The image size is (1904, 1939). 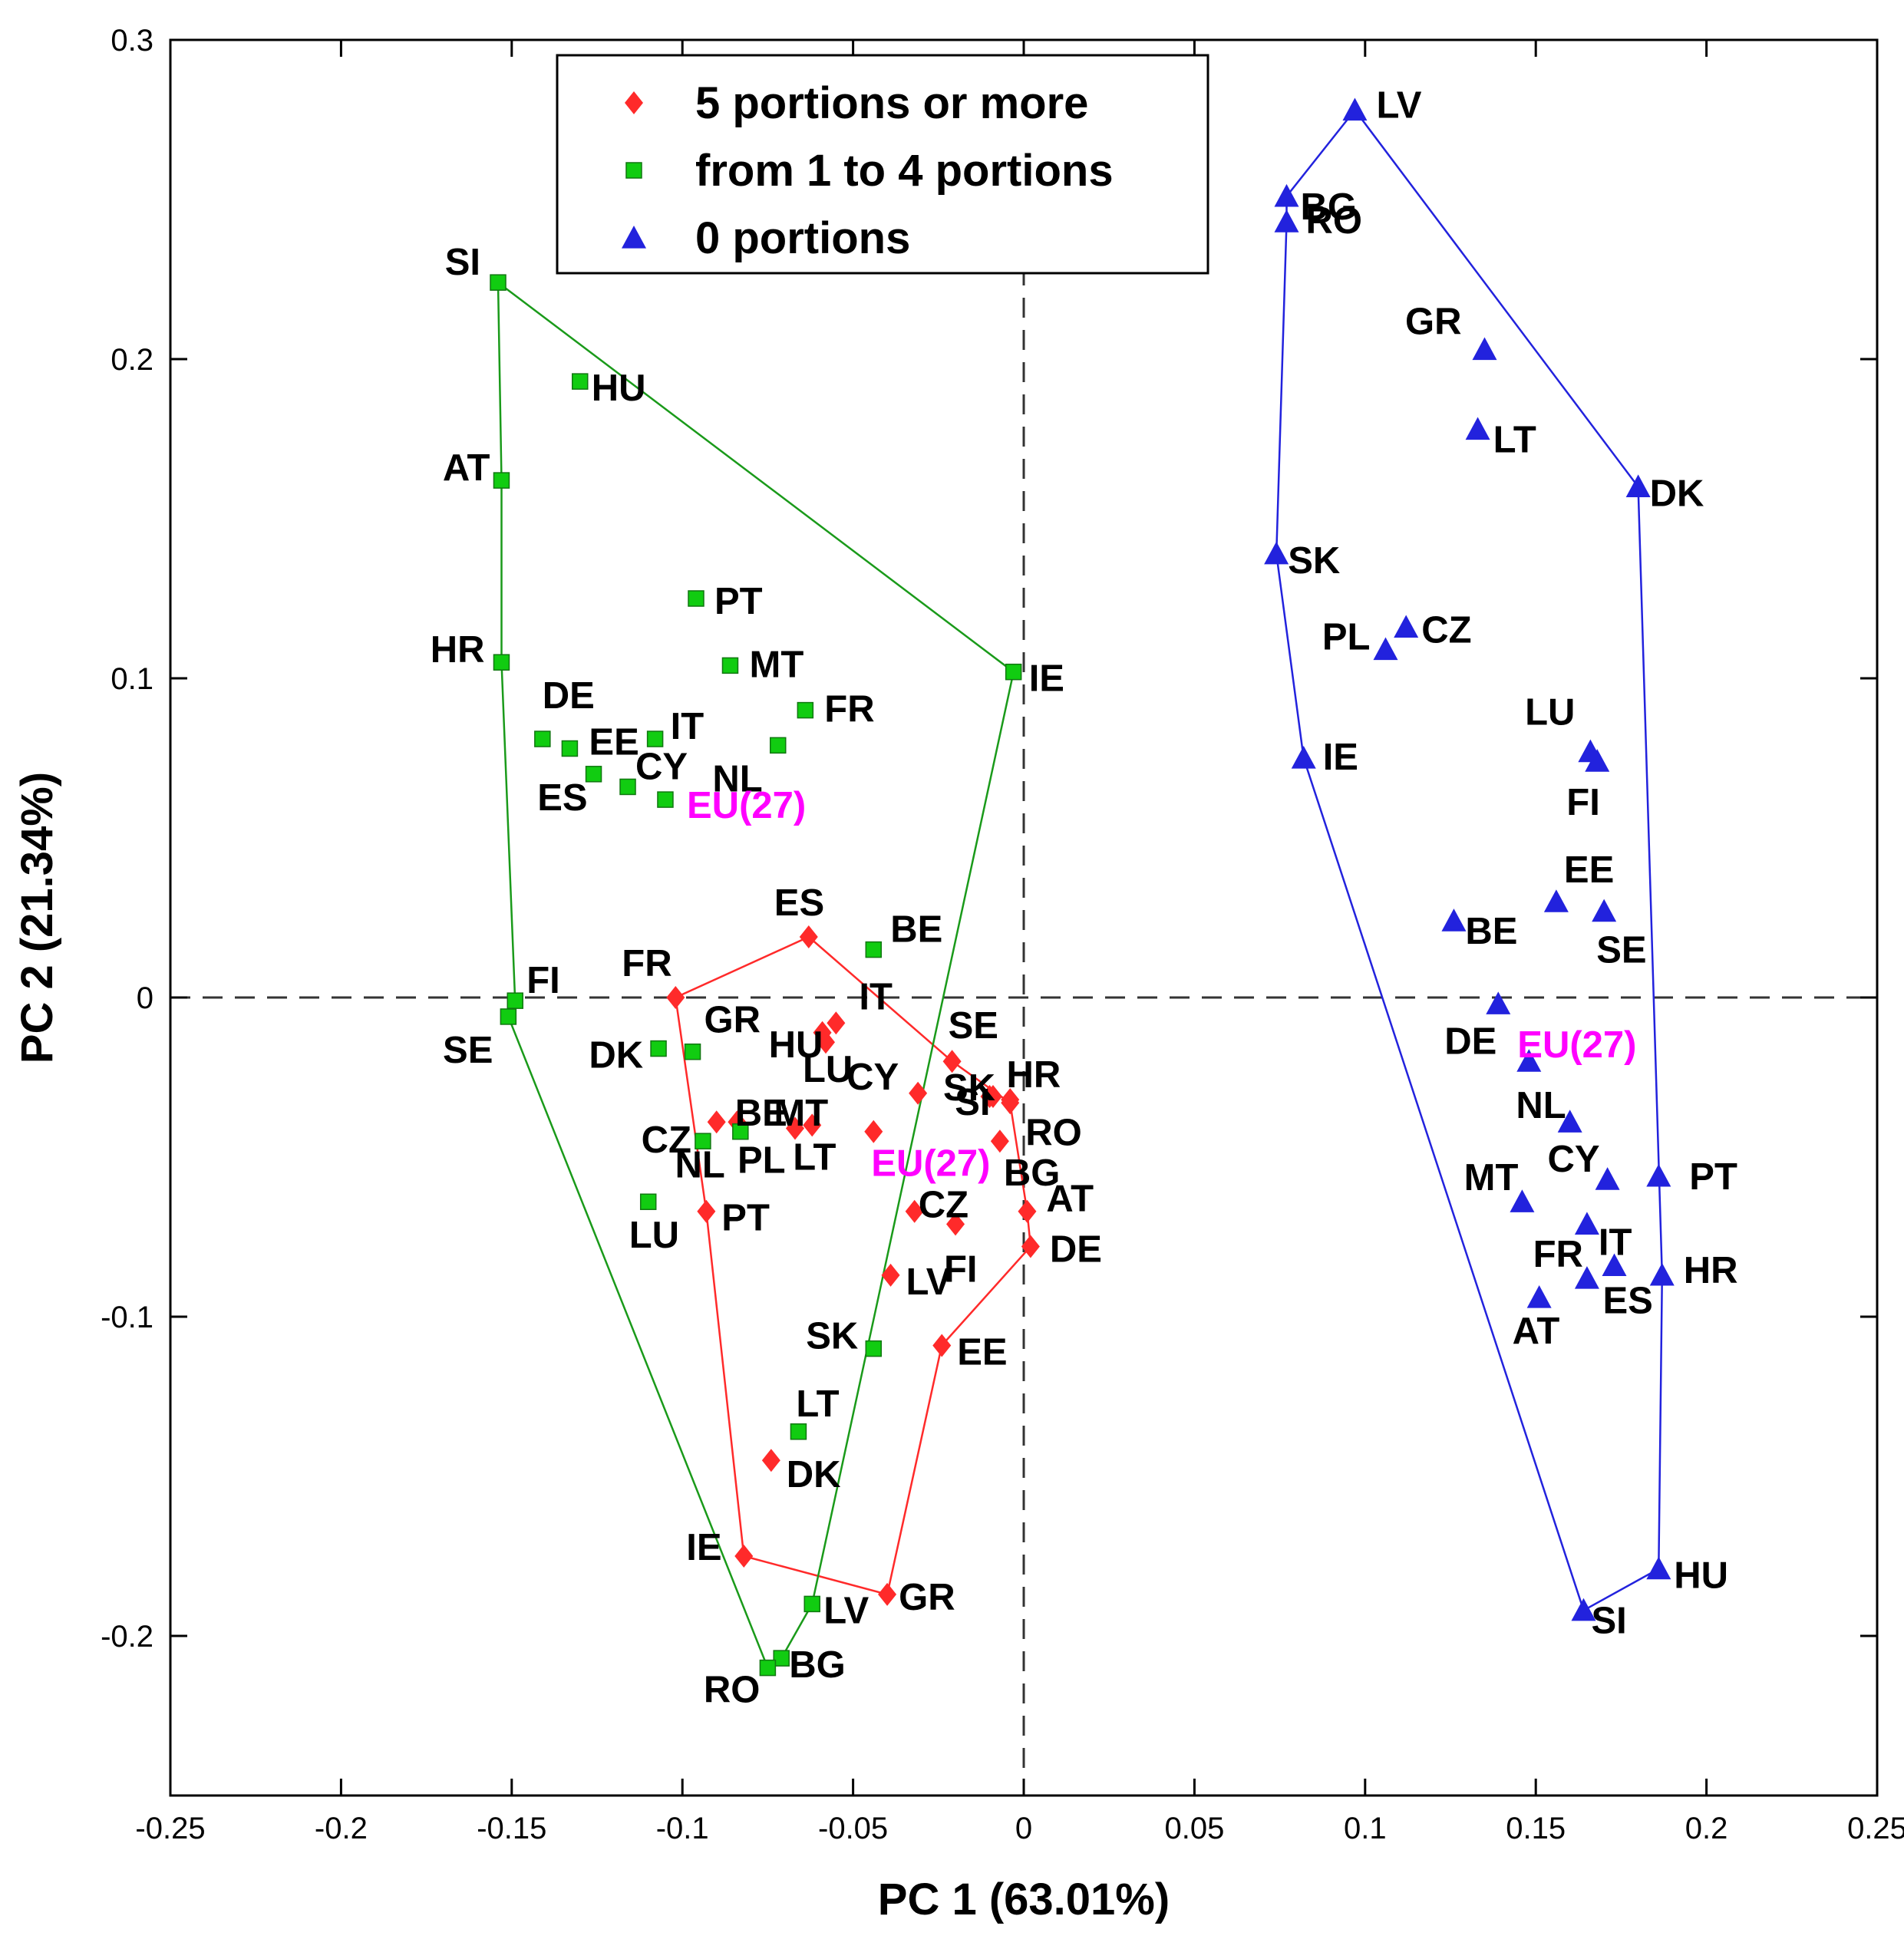 I want to click on point-from-1-to-4-portions-hu, so click(x=580, y=381).